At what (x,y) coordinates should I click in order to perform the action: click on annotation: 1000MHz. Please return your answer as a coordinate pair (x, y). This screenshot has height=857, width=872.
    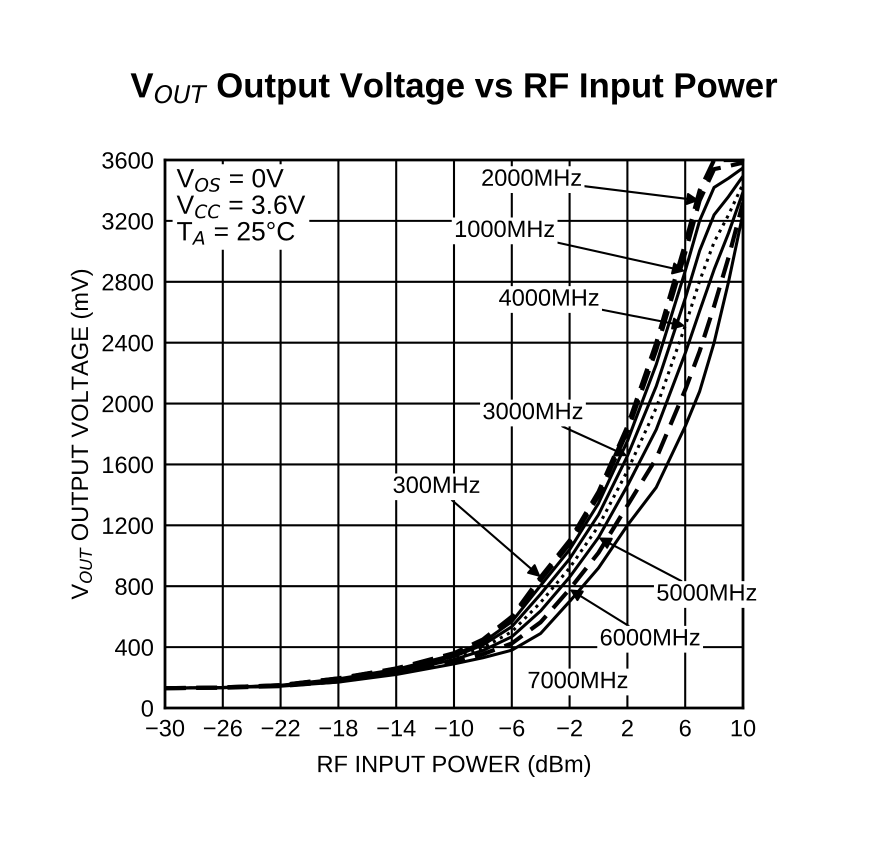
    Looking at the image, I should click on (505, 229).